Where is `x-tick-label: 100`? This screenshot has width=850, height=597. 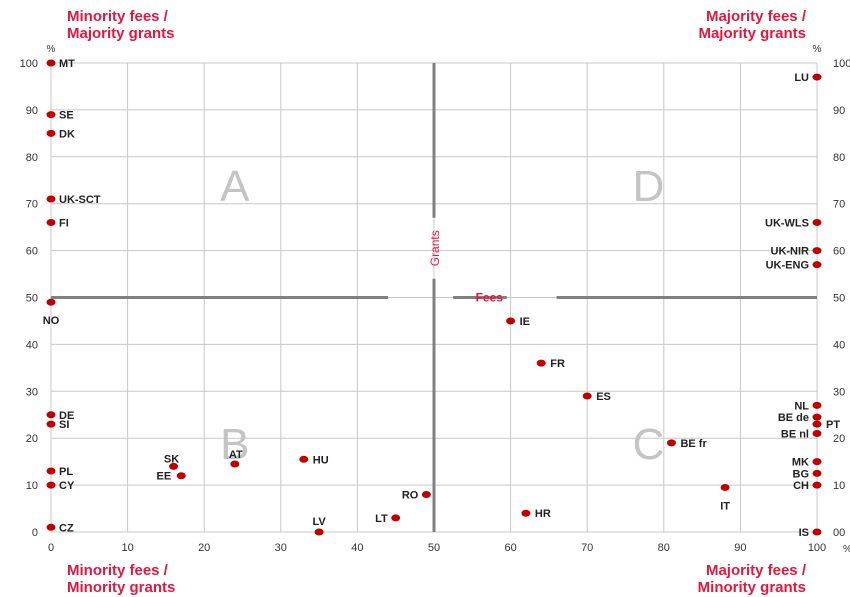
x-tick-label: 100 is located at coordinates (817, 548).